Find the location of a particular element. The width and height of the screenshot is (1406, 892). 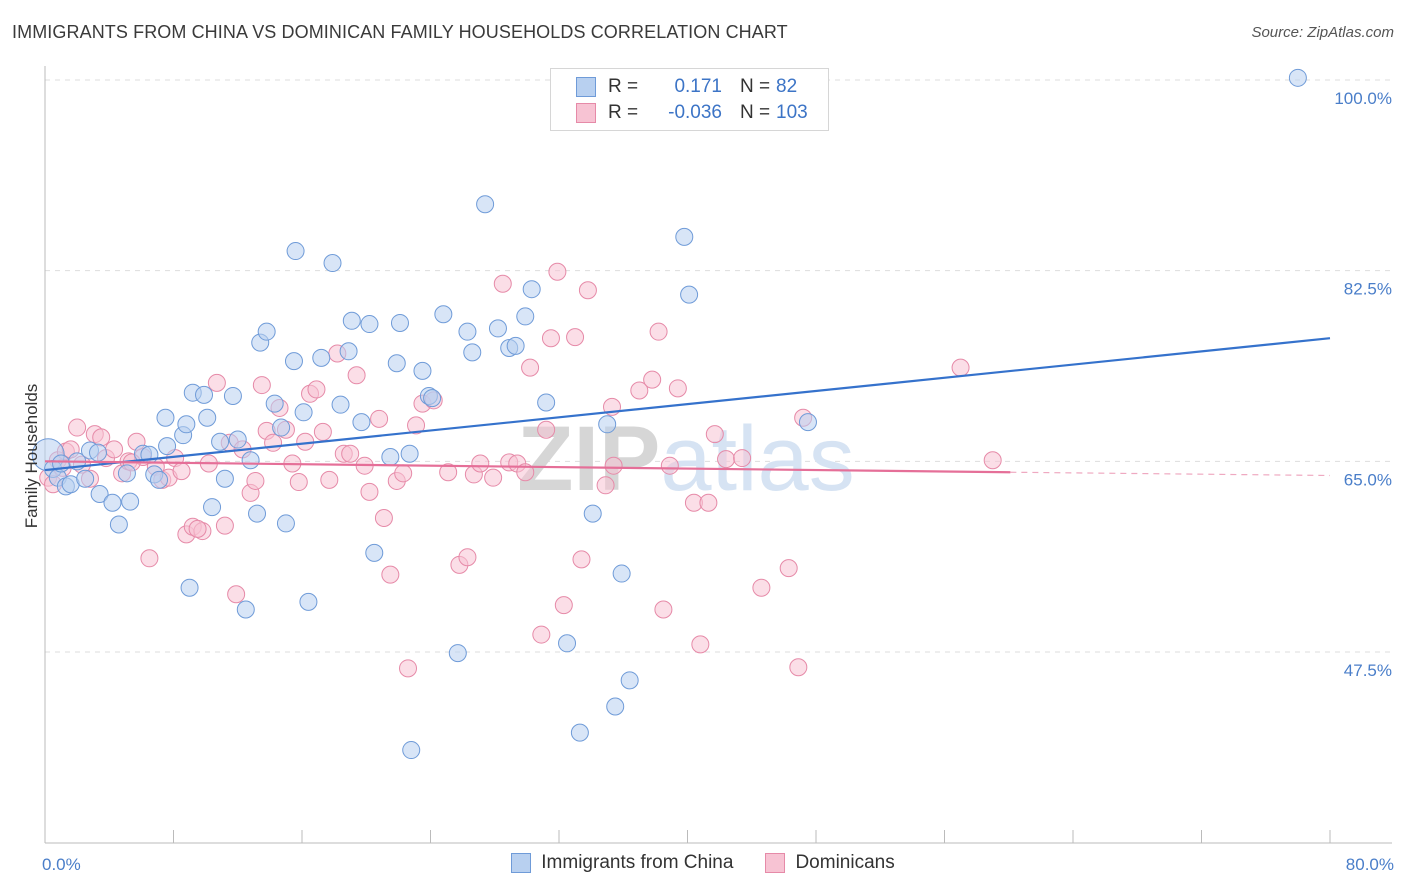

legend-n-label: N = is located at coordinates (755, 112).